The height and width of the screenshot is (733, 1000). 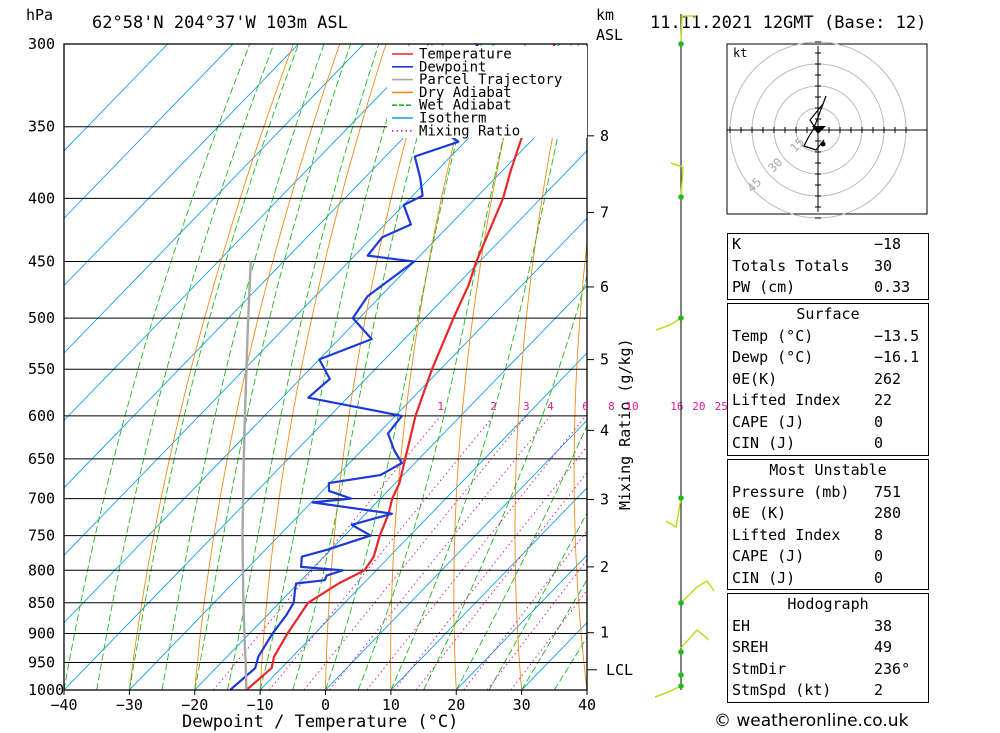 I want to click on most-unstable-title: Most Unstable, so click(x=828, y=470).